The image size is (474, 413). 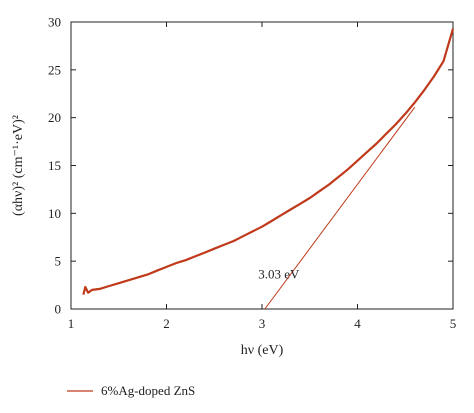 What do you see at coordinates (54, 69) in the screenshot?
I see `y-tick-label: 25` at bounding box center [54, 69].